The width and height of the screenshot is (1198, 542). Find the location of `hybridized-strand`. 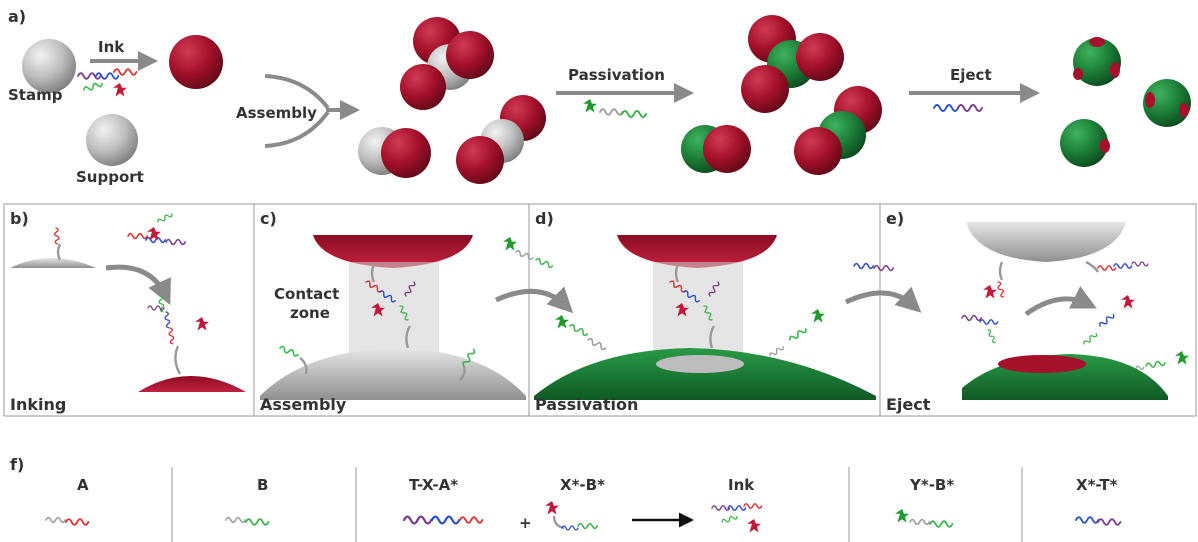

hybridized-strand is located at coordinates (178, 335).